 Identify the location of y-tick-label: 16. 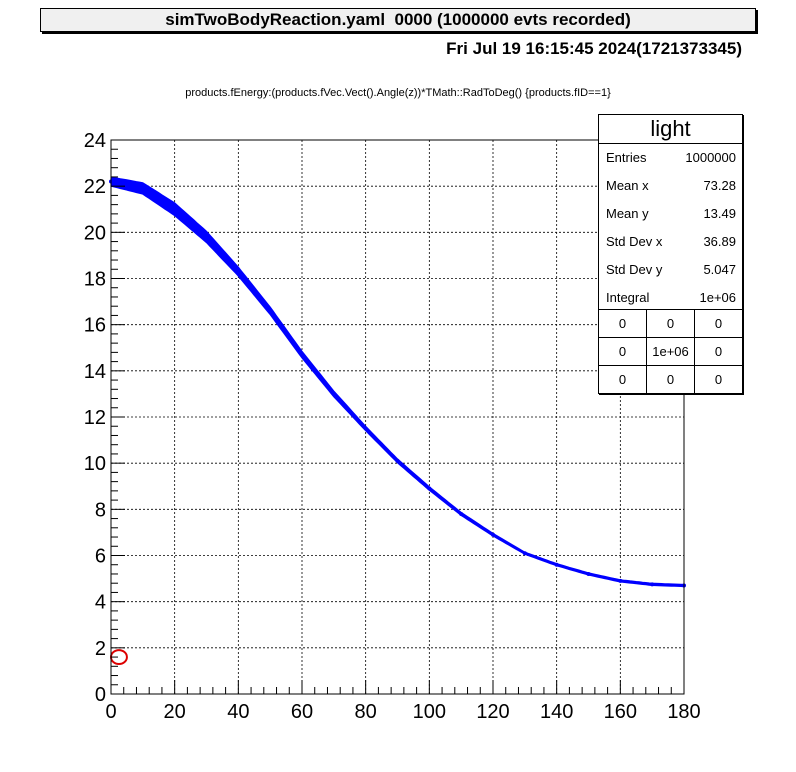
(95, 326).